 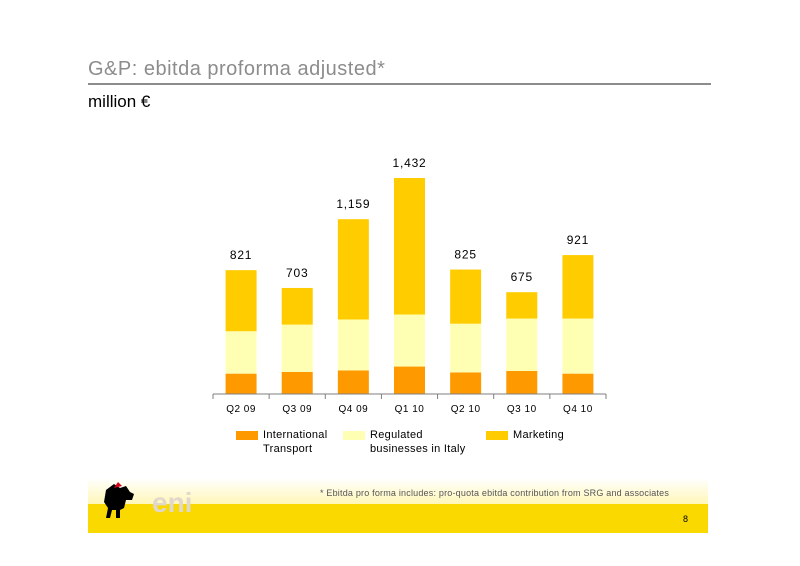 What do you see at coordinates (578, 240) in the screenshot?
I see `total-value-label: 921` at bounding box center [578, 240].